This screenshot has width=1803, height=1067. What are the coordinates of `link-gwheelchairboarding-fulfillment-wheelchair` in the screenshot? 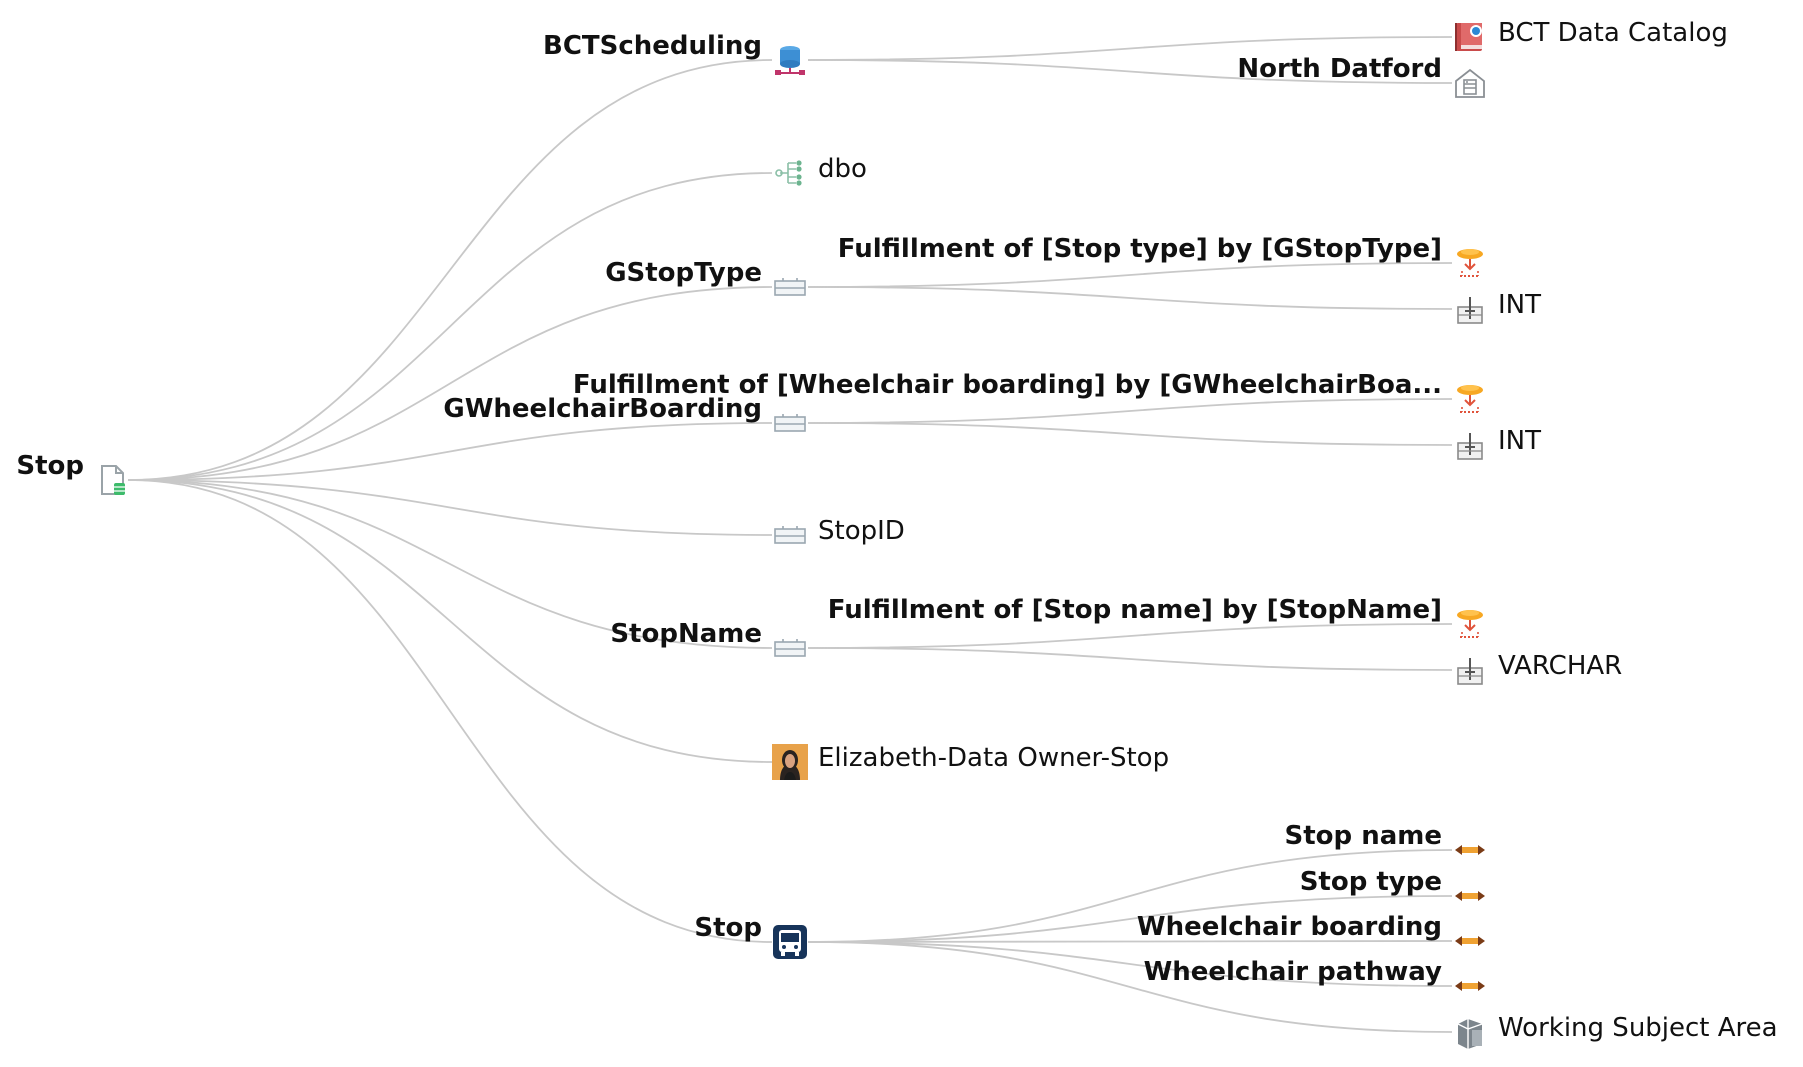 It's located at (1130, 411).